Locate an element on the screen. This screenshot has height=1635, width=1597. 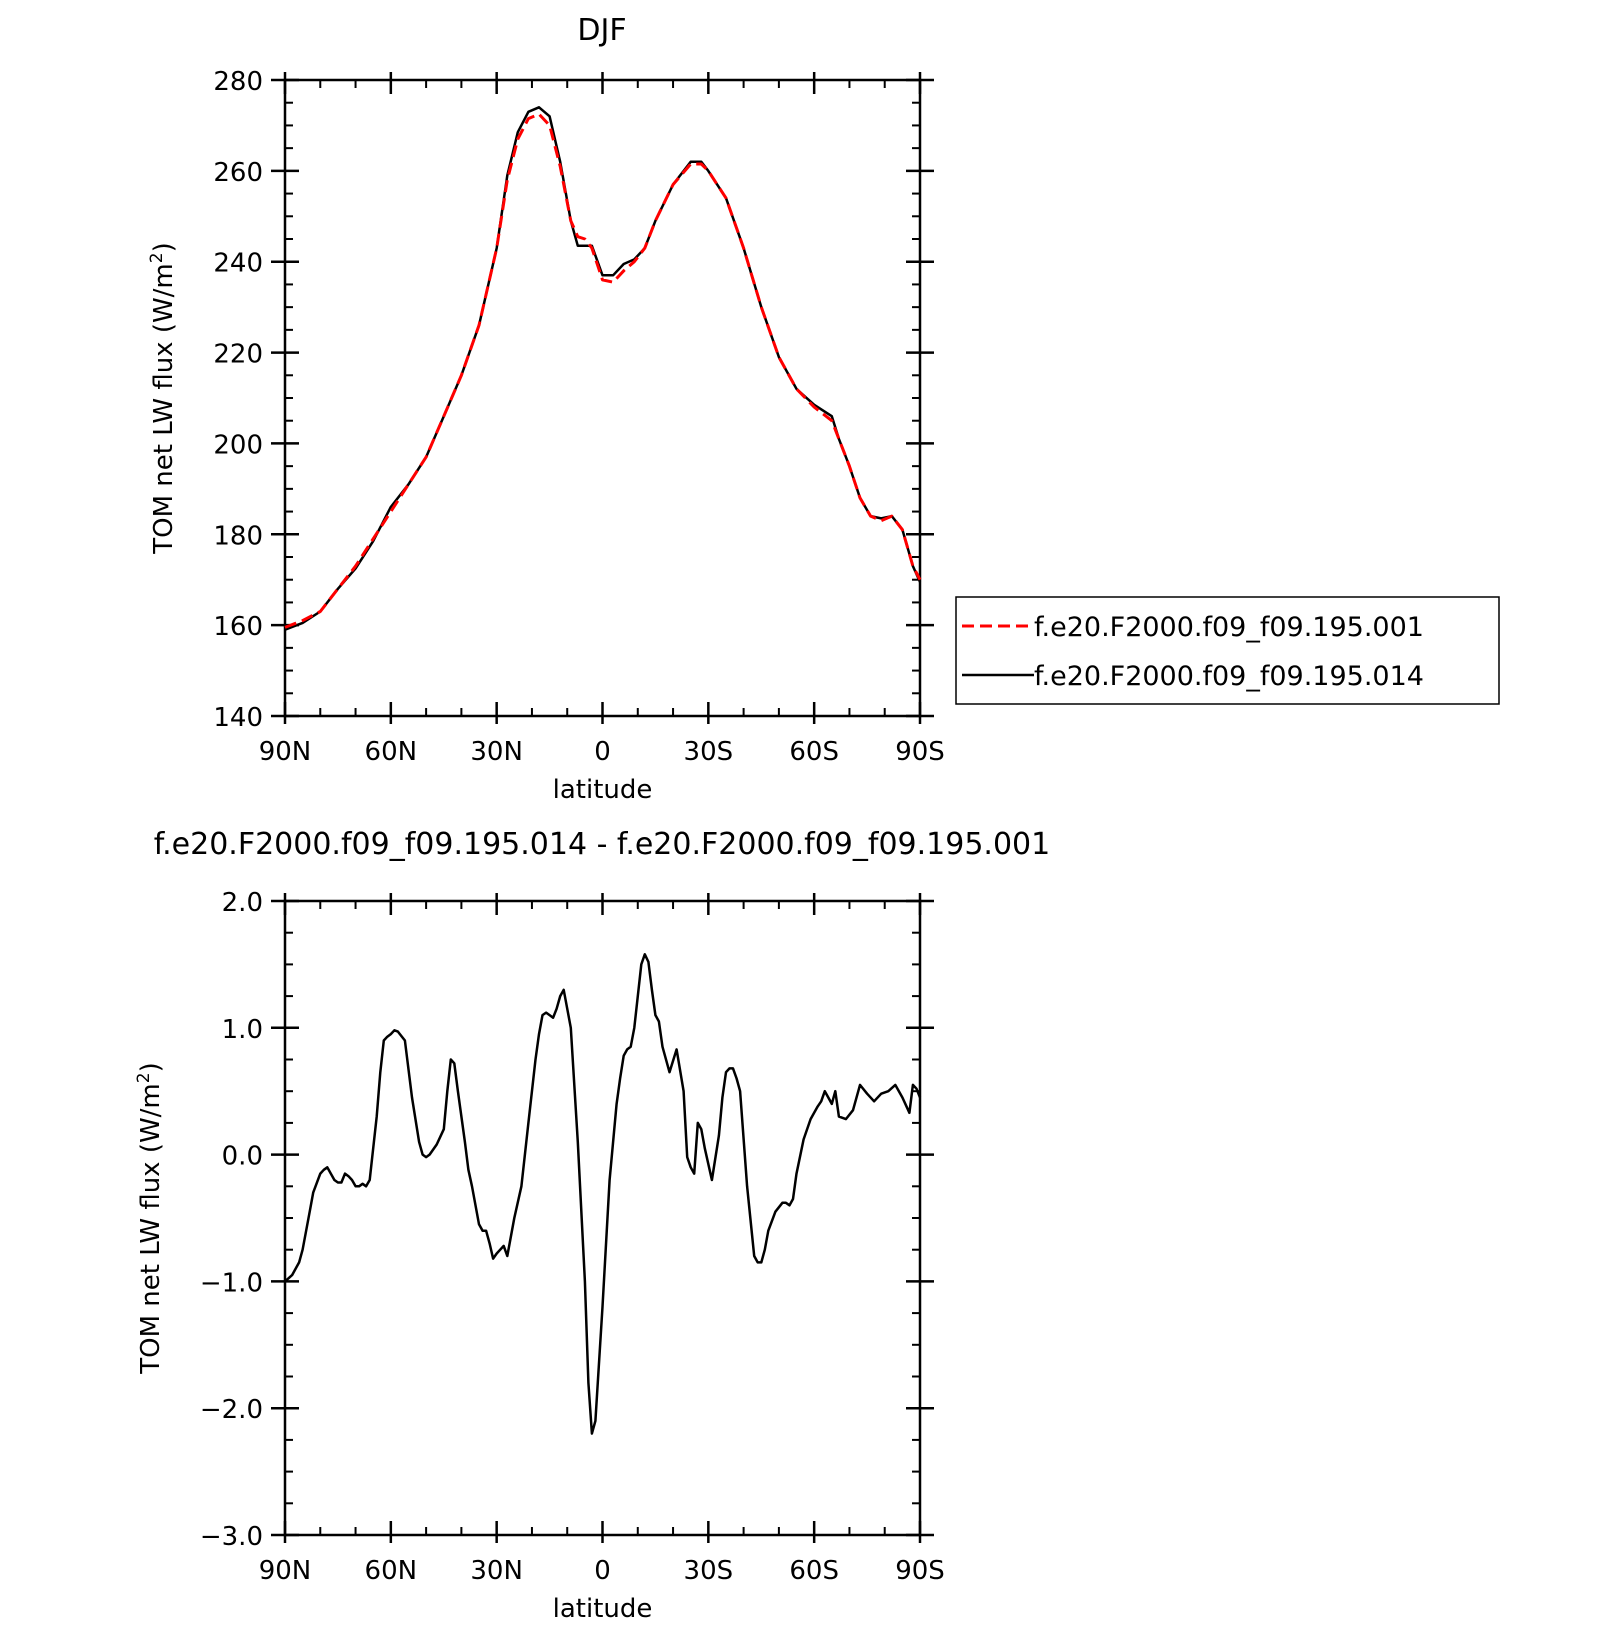
y-tick-label: 160 is located at coordinates (238, 627).